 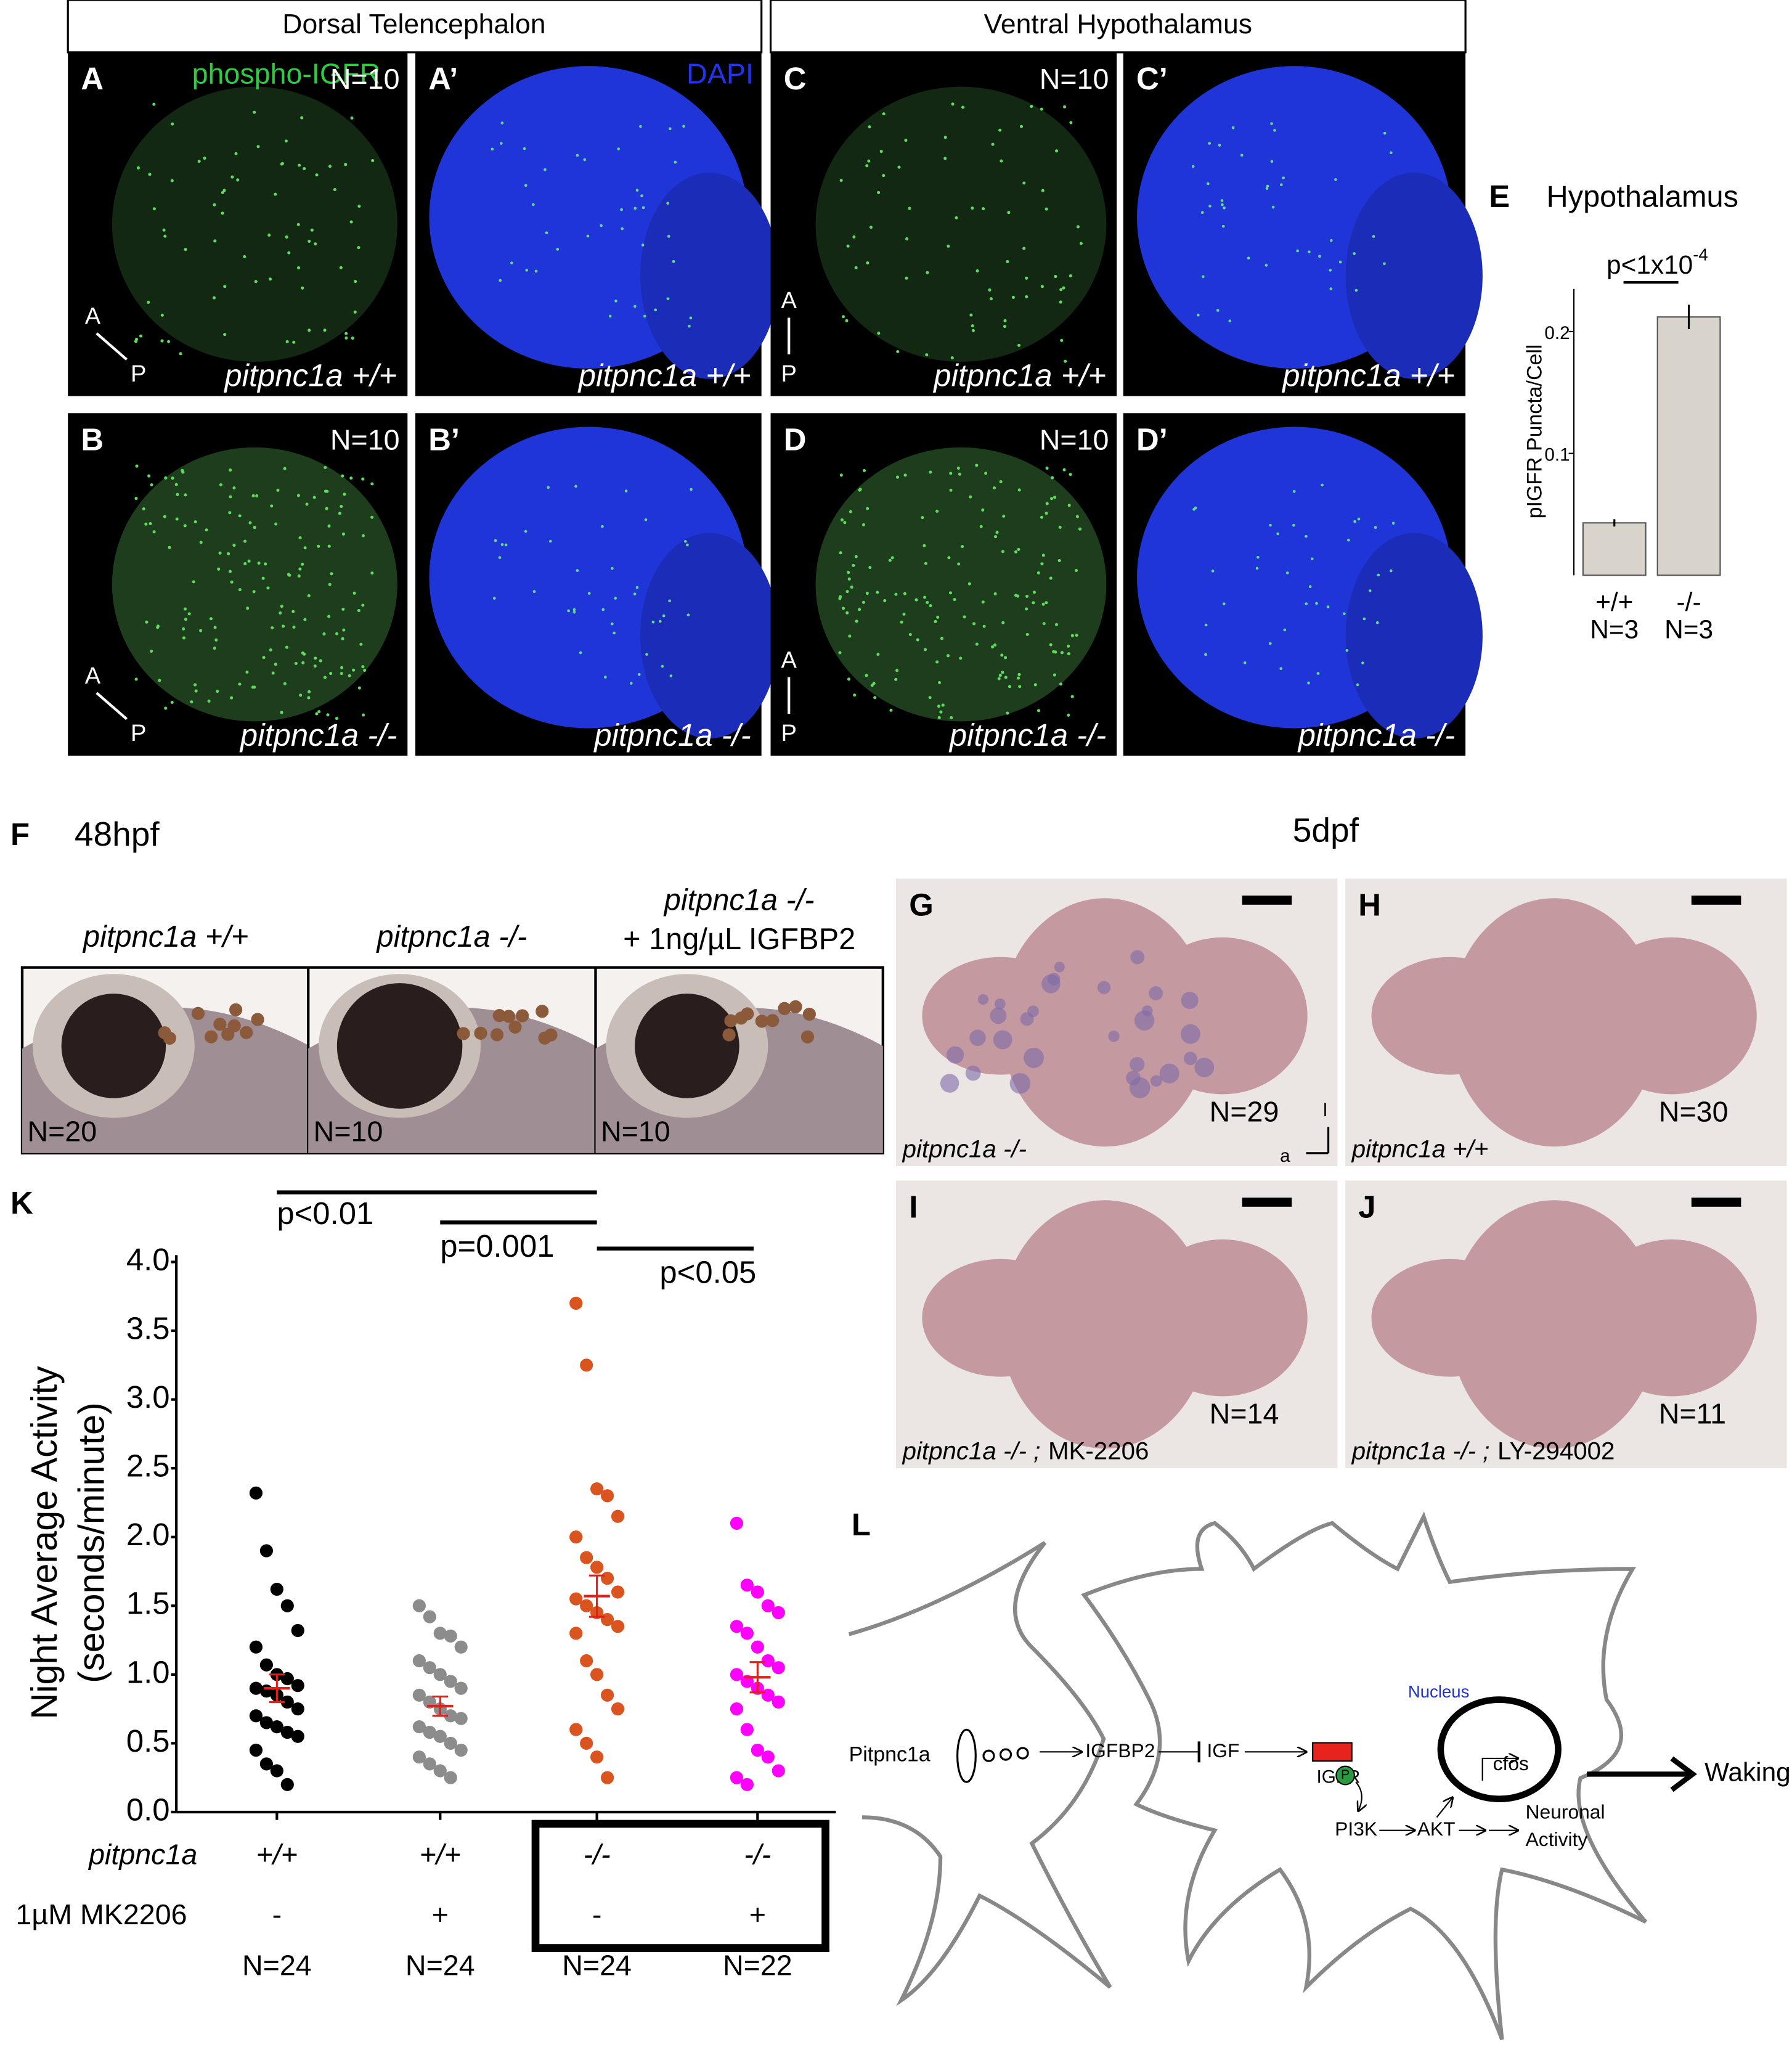 I want to click on panel-letter: I, so click(x=913, y=1207).